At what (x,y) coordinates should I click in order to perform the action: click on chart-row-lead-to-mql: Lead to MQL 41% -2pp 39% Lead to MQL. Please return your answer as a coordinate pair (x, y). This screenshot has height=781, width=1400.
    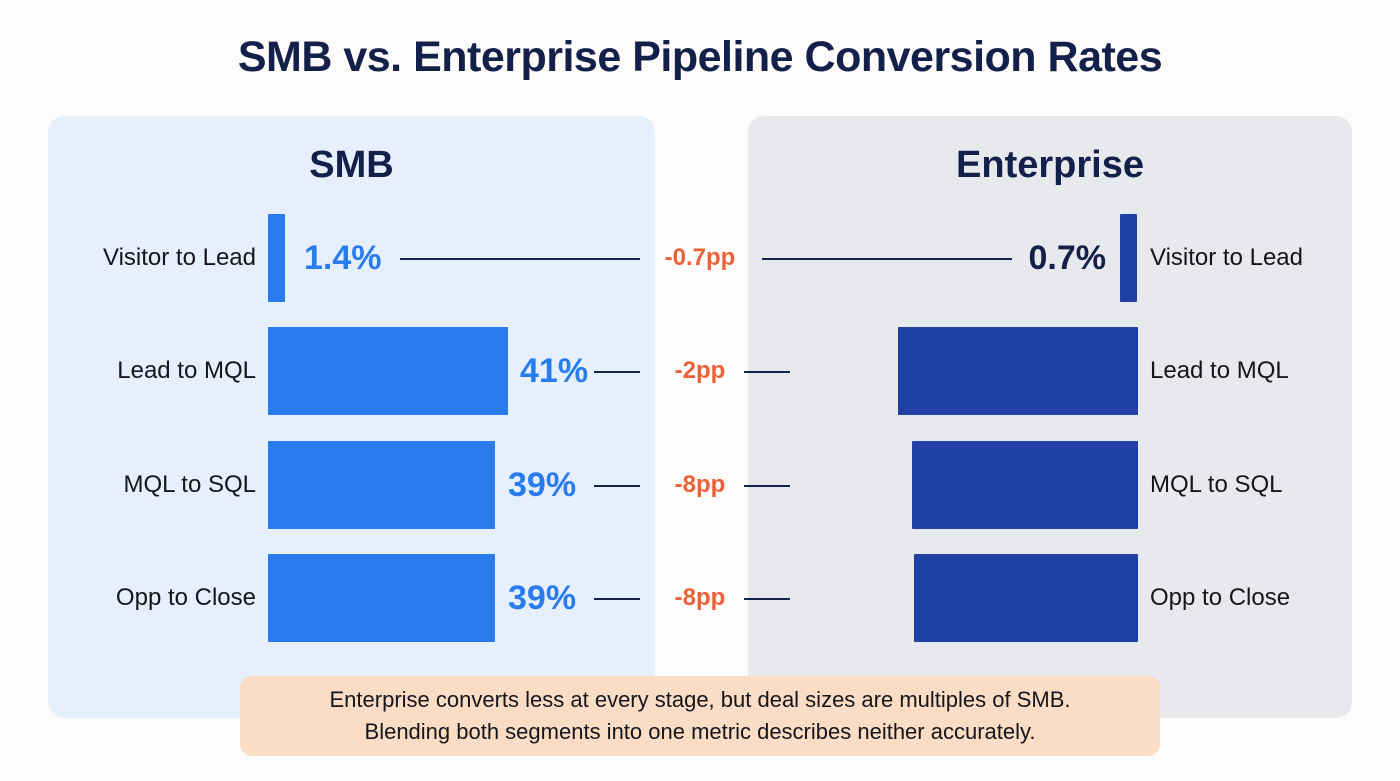
    Looking at the image, I should click on (700, 371).